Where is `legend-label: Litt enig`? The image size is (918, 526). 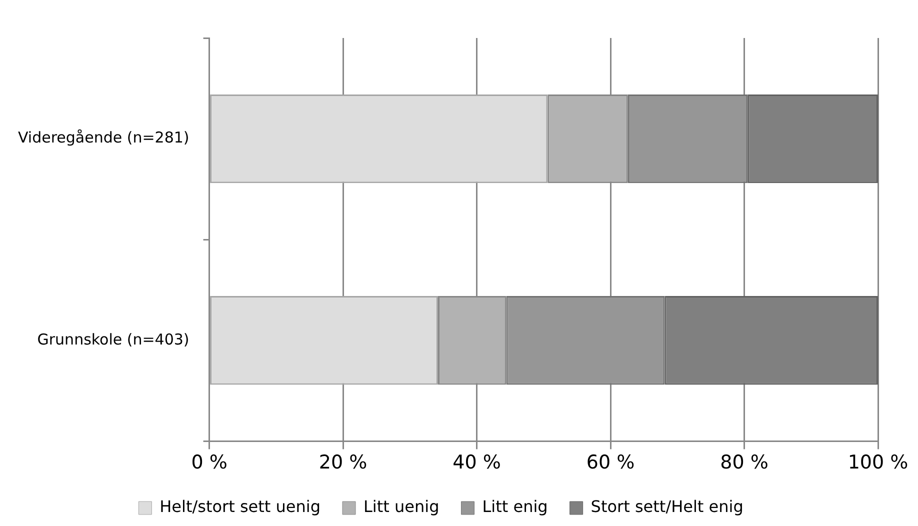
legend-label: Litt enig is located at coordinates (515, 506).